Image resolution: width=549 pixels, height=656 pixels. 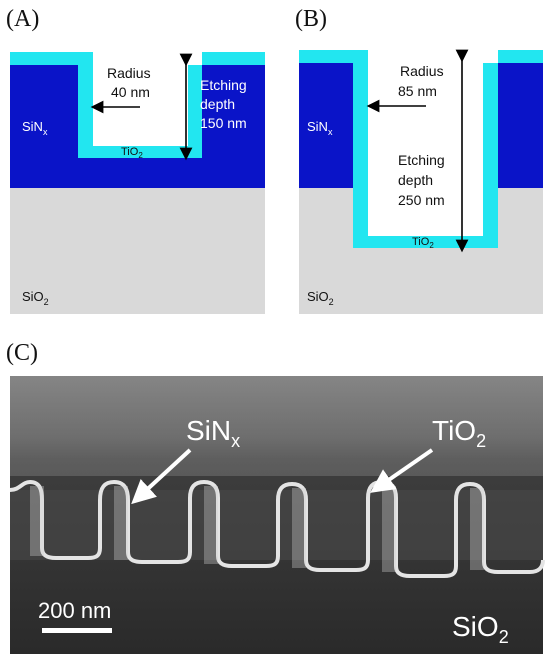 What do you see at coordinates (402, 470) in the screenshot?
I see `sem-tio2-arrow` at bounding box center [402, 470].